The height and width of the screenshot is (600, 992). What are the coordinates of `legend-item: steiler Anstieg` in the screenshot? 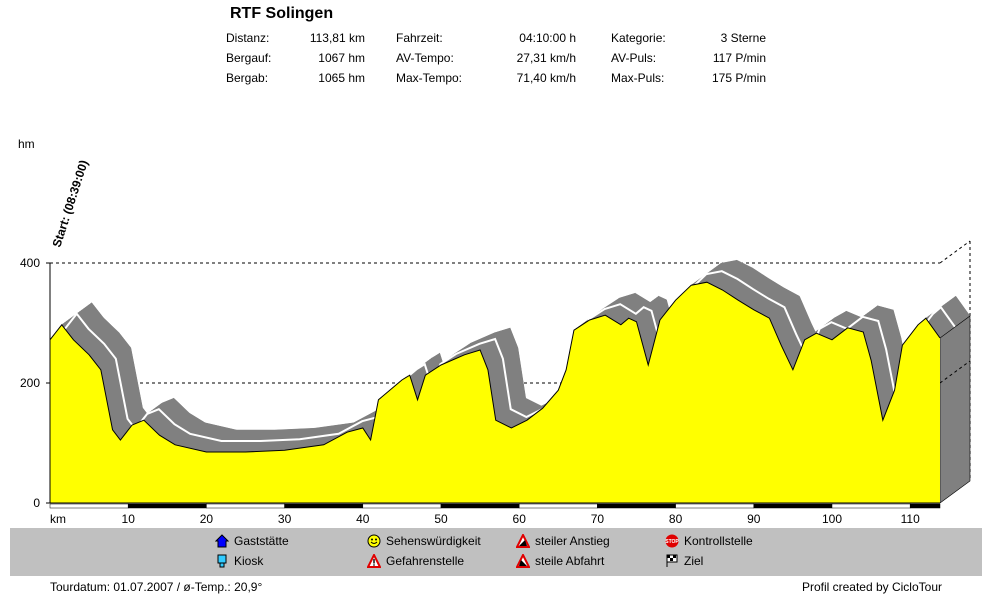 It's located at (563, 541).